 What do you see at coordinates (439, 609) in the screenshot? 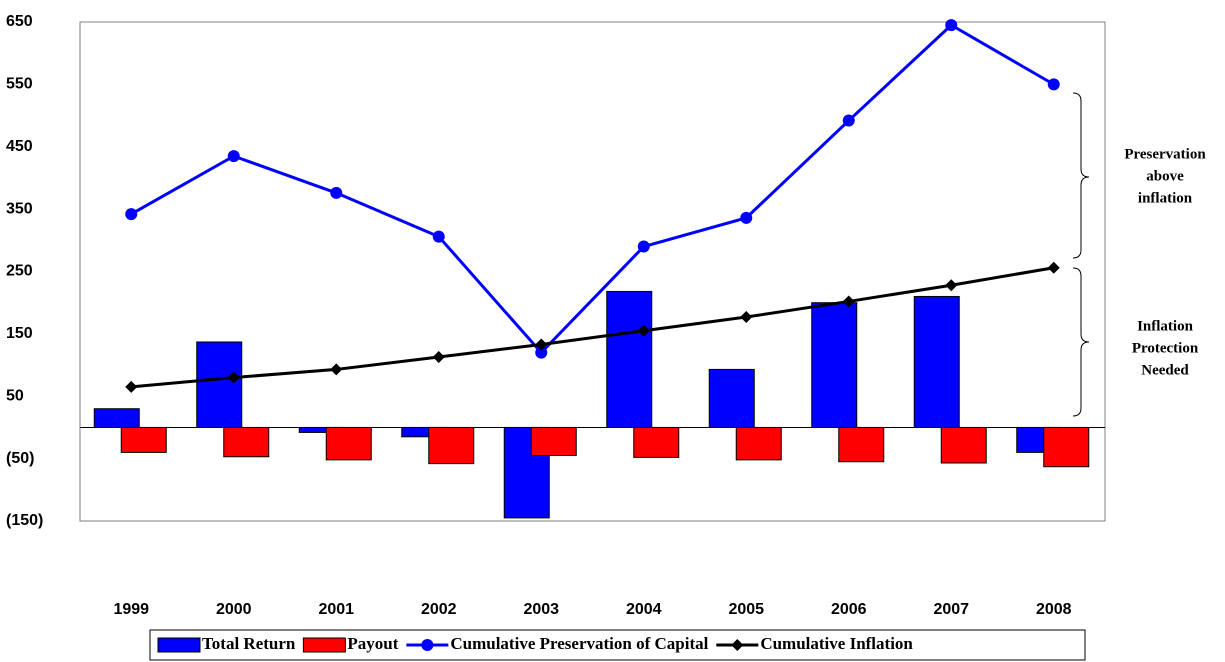
I see `x-tick-label: 2002` at bounding box center [439, 609].